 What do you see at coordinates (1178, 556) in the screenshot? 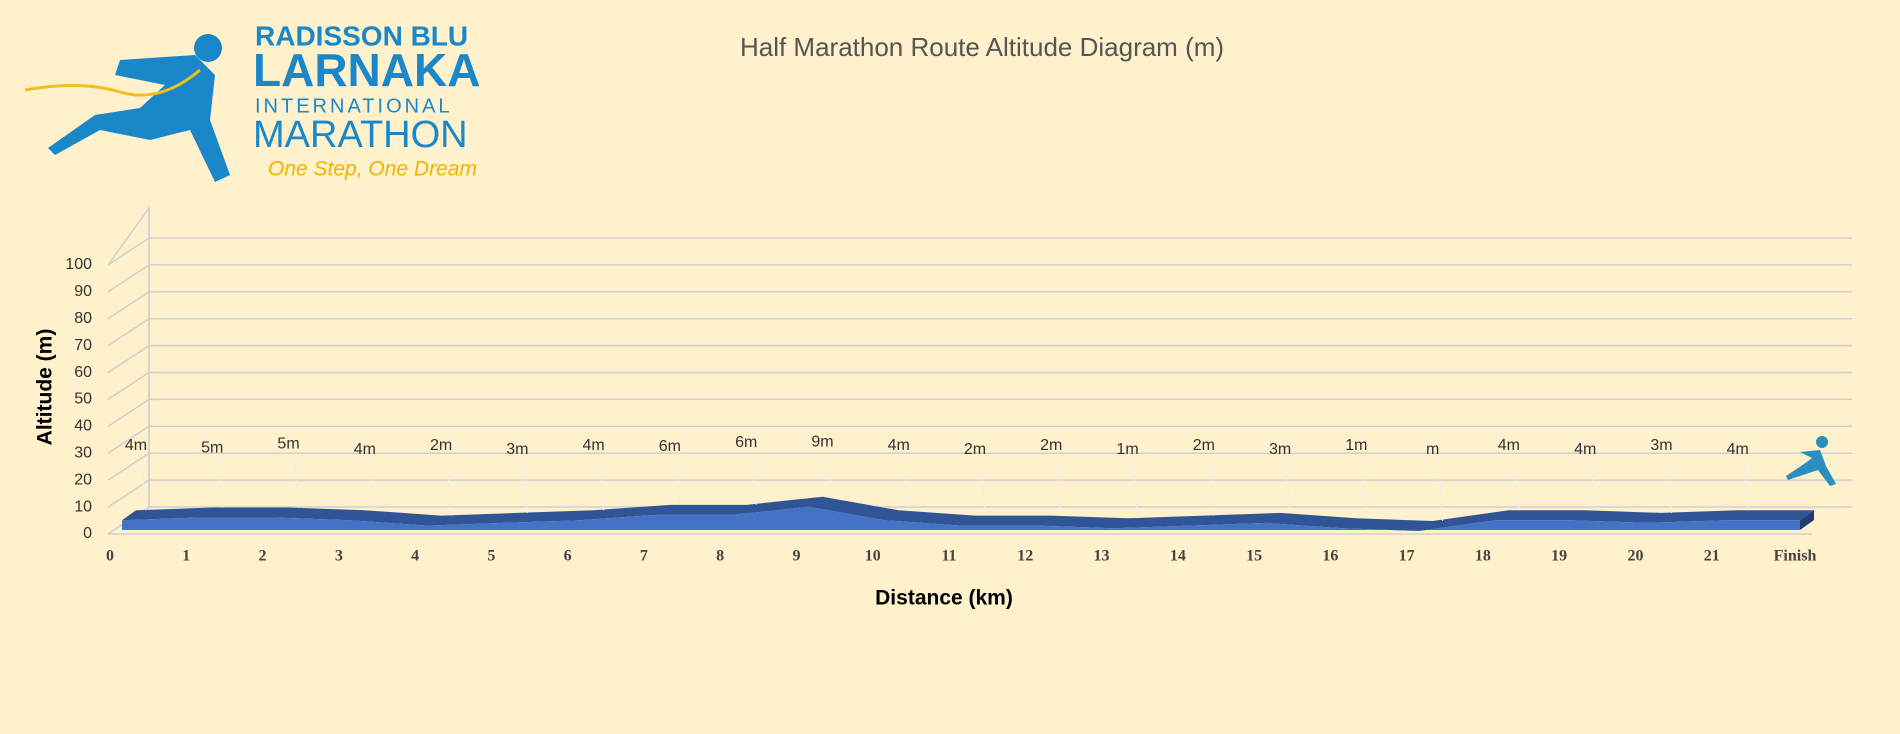
I see `x-tick-label: 14` at bounding box center [1178, 556].